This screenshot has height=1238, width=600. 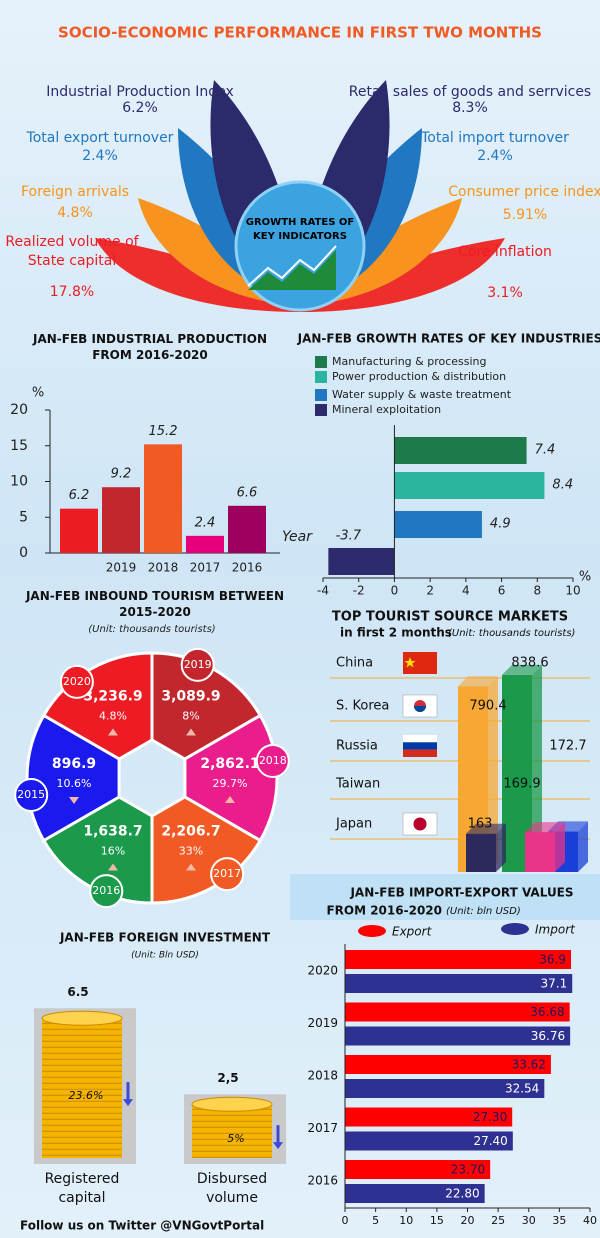 I want to click on y-tick-label: 15, so click(x=19, y=446).